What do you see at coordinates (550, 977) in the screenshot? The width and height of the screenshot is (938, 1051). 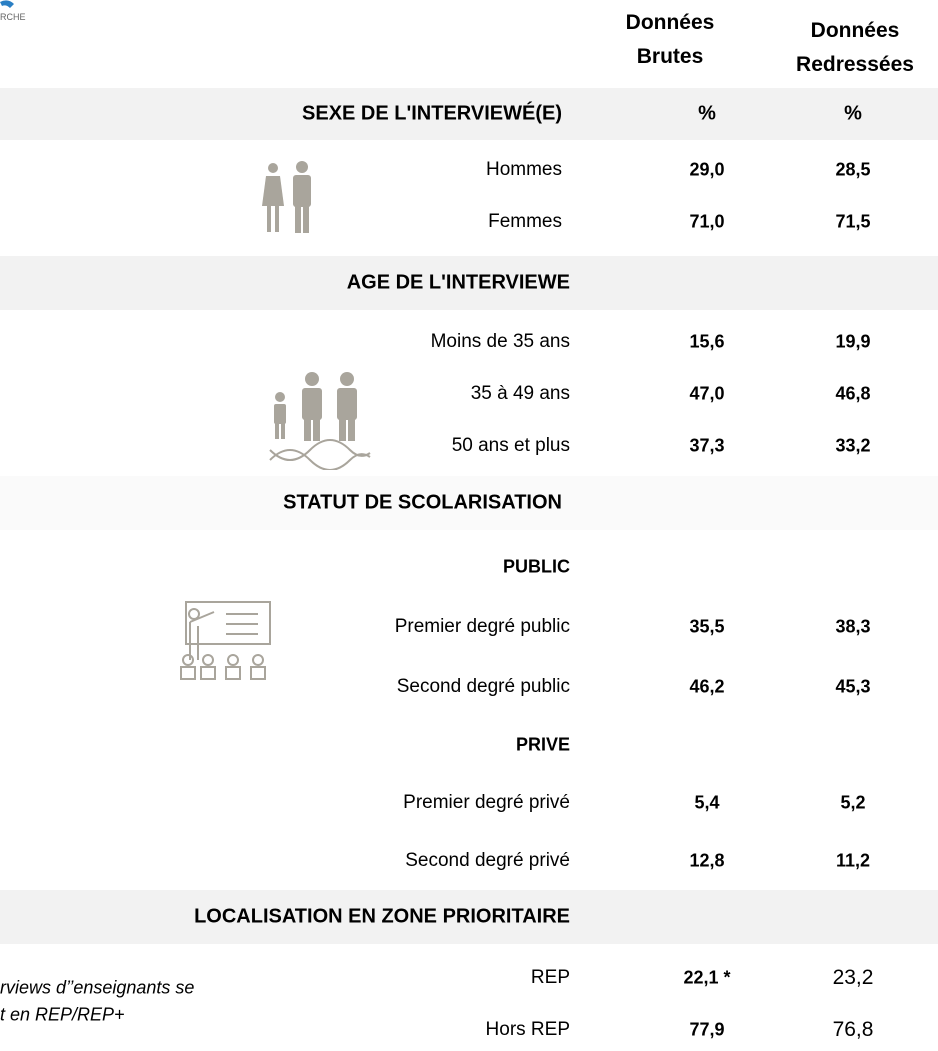 I see `row-label: REP` at bounding box center [550, 977].